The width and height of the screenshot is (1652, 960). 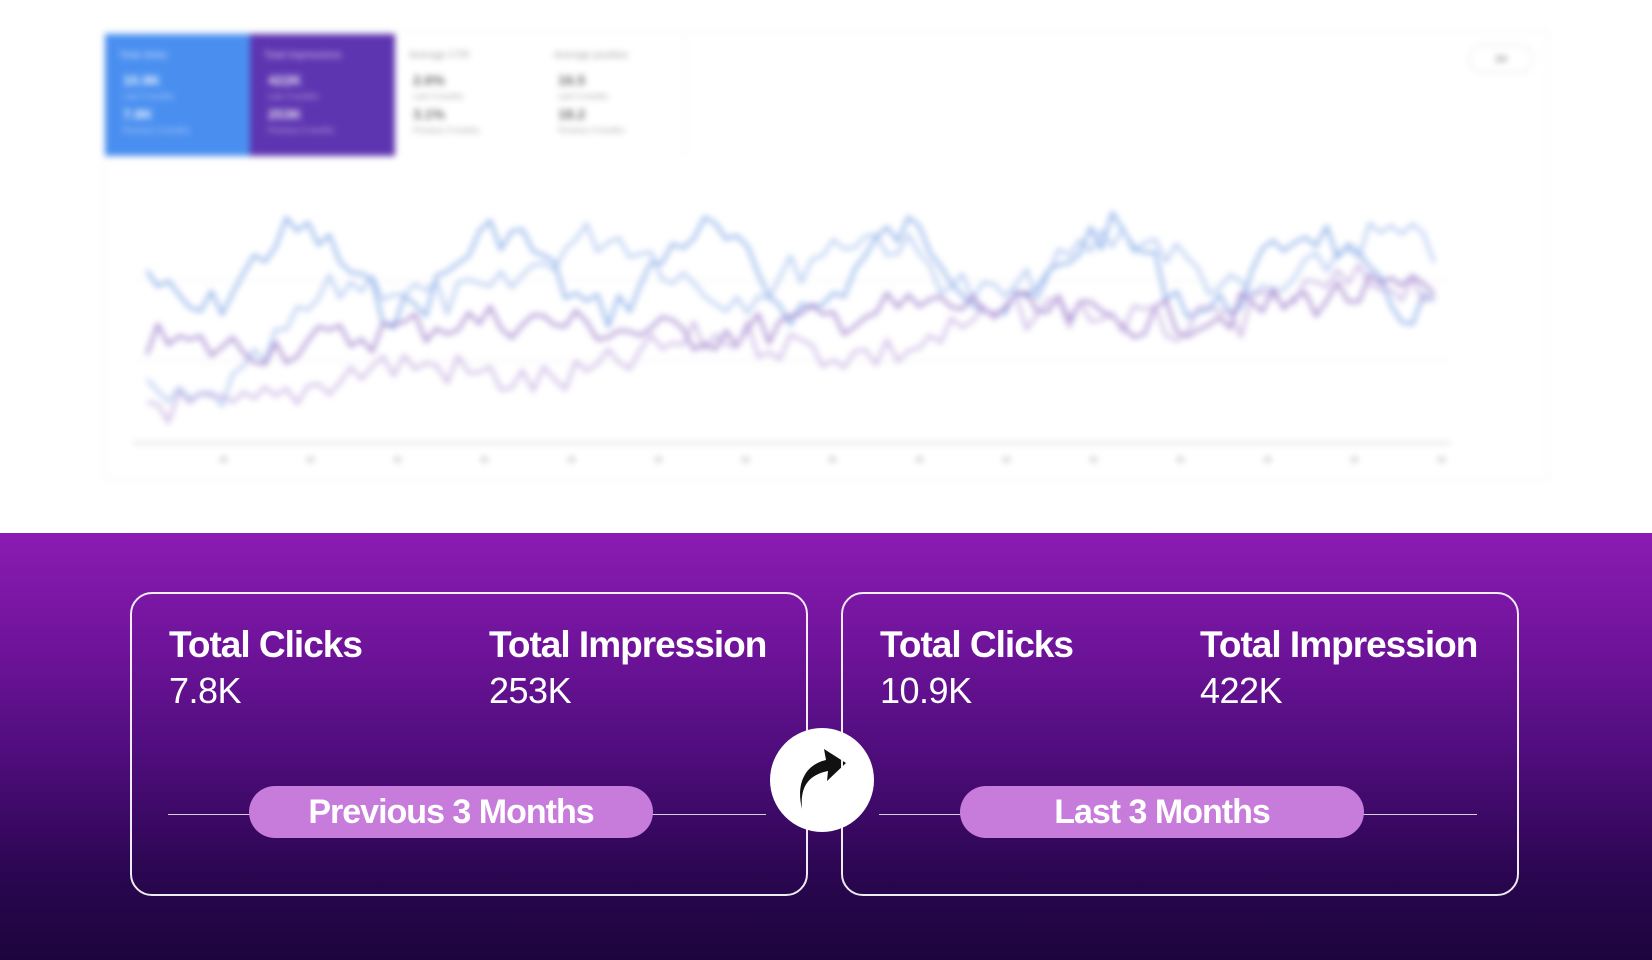 What do you see at coordinates (530, 690) in the screenshot?
I see `impressions-value: 253K` at bounding box center [530, 690].